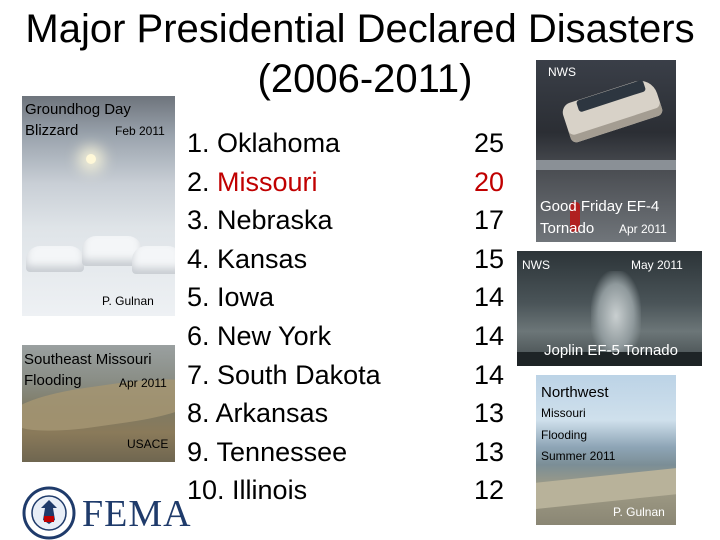  What do you see at coordinates (49, 513) in the screenshot?
I see `dhs-seal-icon` at bounding box center [49, 513].